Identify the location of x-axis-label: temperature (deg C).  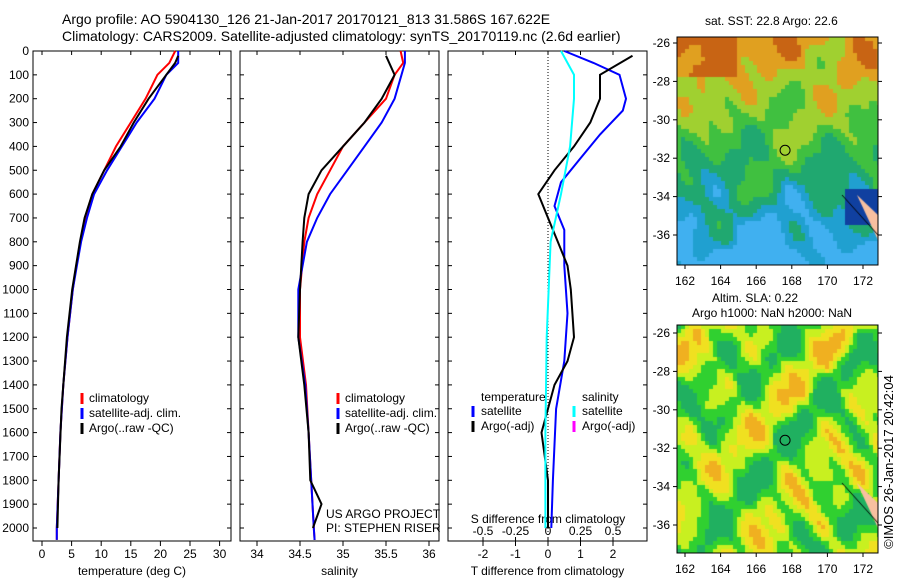
(132, 571).